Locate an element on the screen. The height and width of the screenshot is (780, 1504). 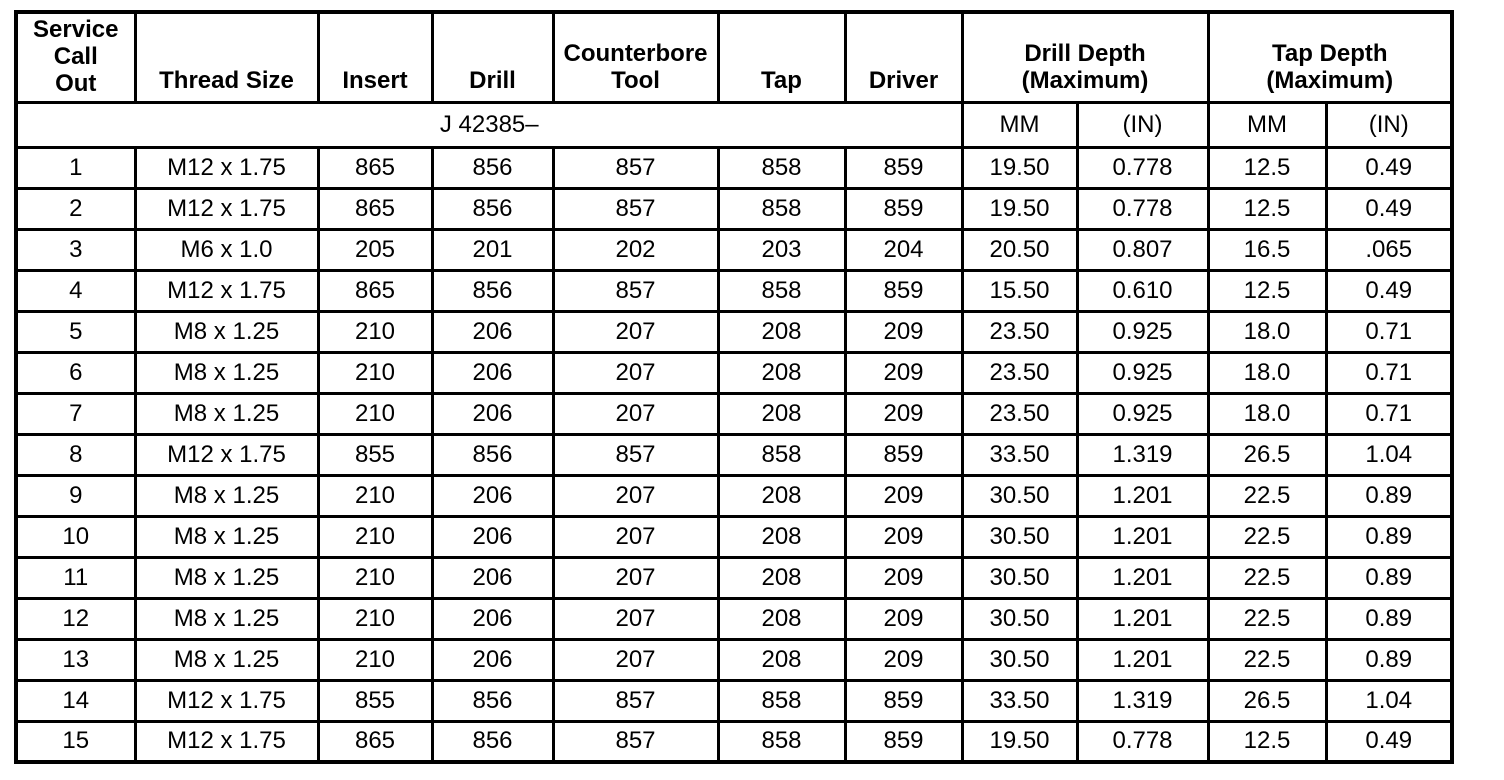
cell-drill-depth-in: 1.319 is located at coordinates (1142, 700).